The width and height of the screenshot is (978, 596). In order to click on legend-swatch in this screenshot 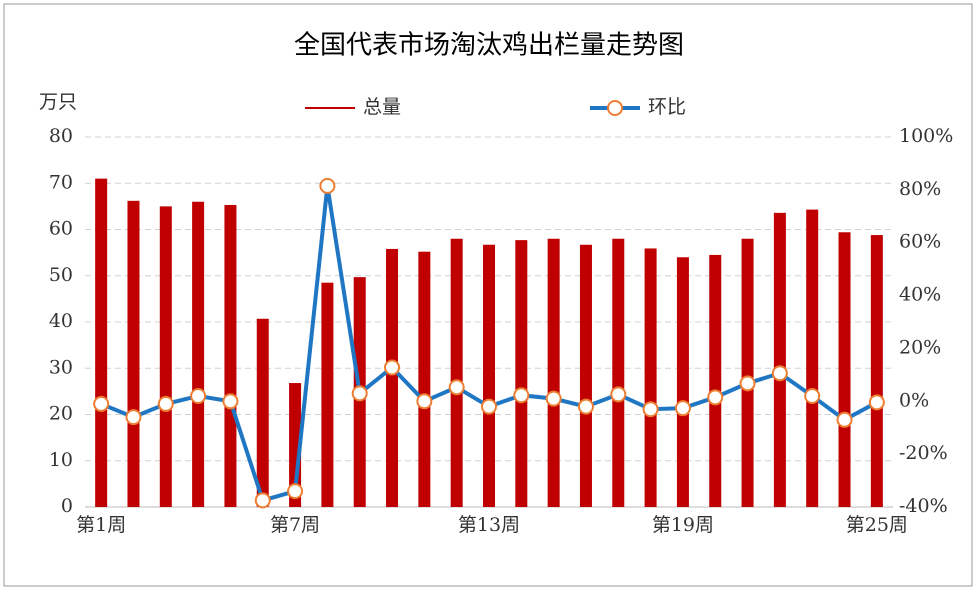, I will do `click(615, 108)`.